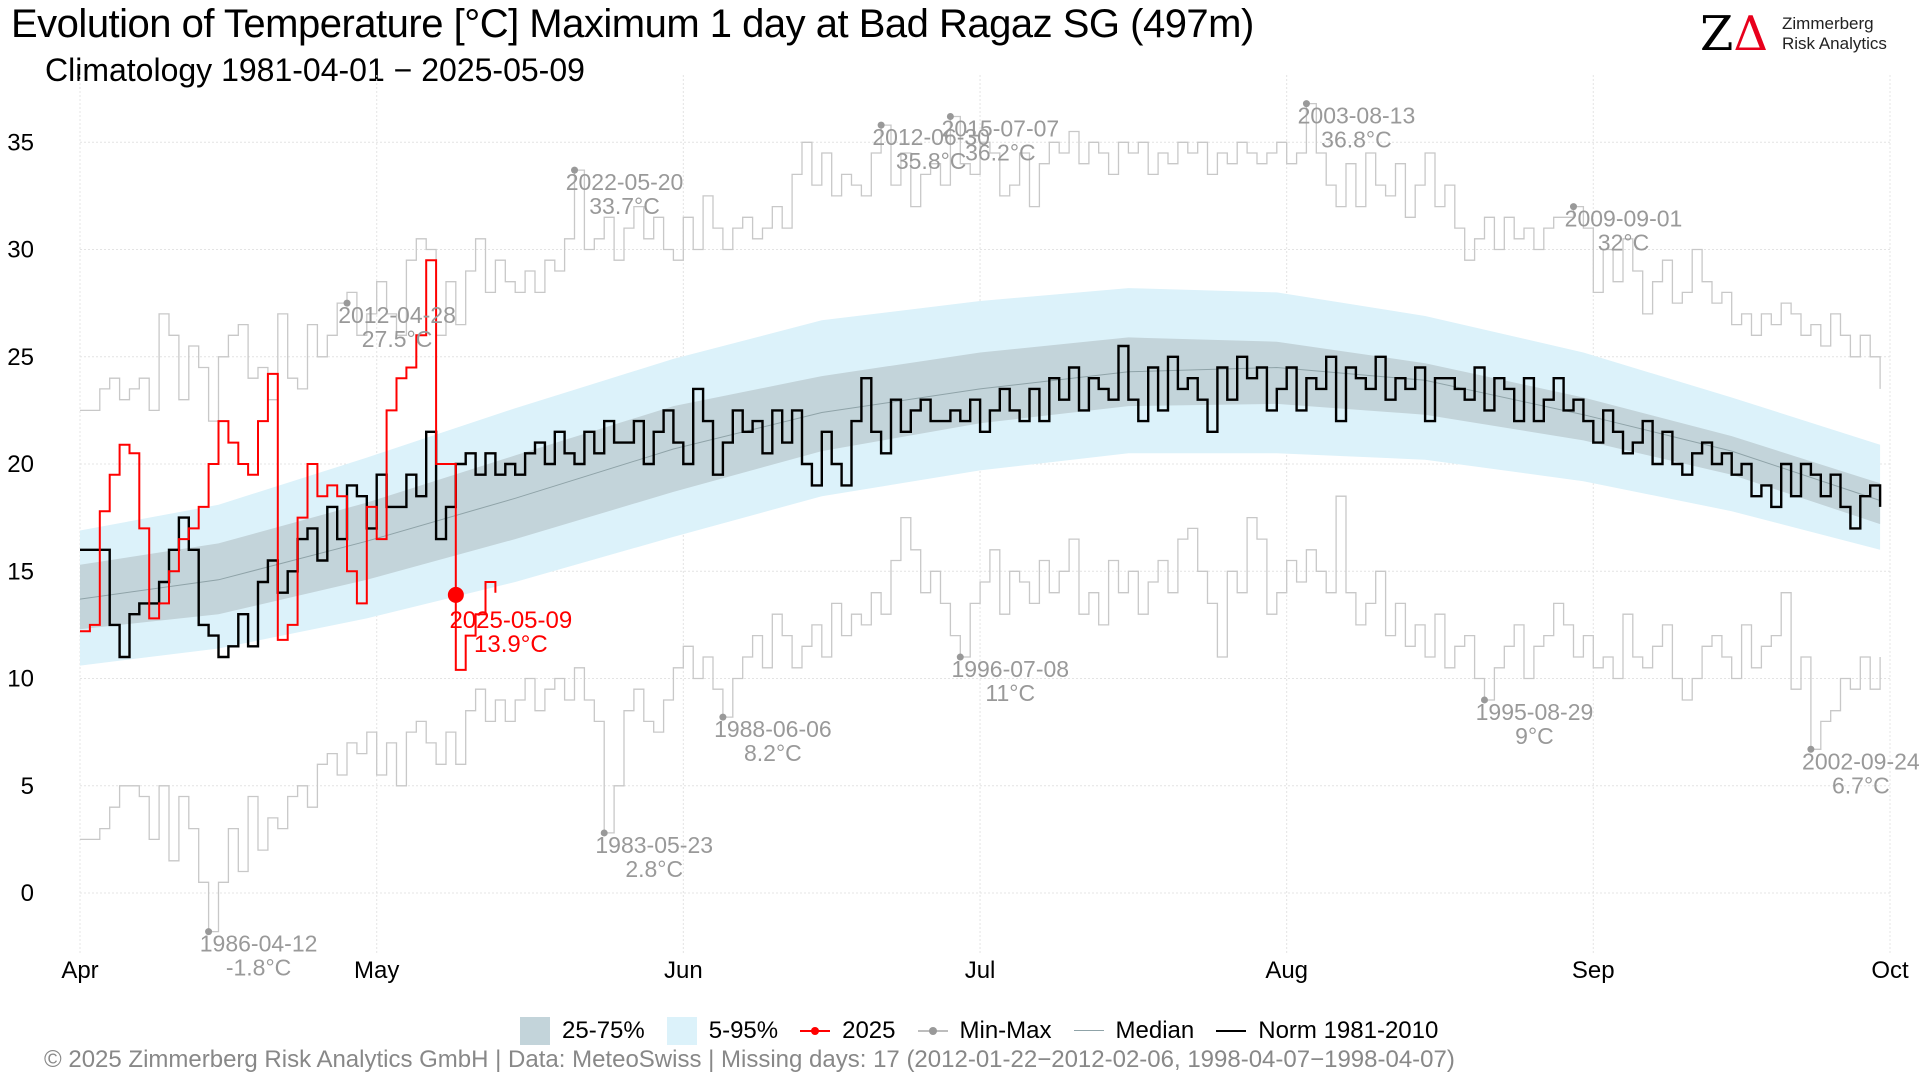  What do you see at coordinates (20, 357) in the screenshot?
I see `y-tick-label: 25` at bounding box center [20, 357].